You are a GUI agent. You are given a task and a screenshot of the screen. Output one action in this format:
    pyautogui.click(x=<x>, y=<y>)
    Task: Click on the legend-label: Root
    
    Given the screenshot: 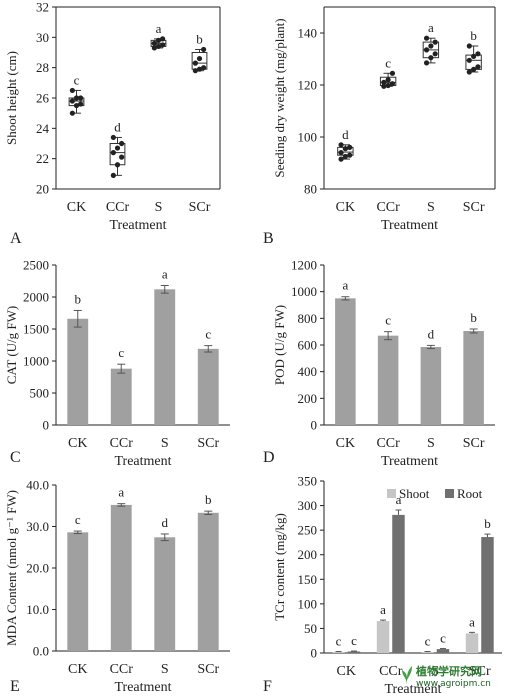 What is the action you would take?
    pyautogui.click(x=470, y=493)
    